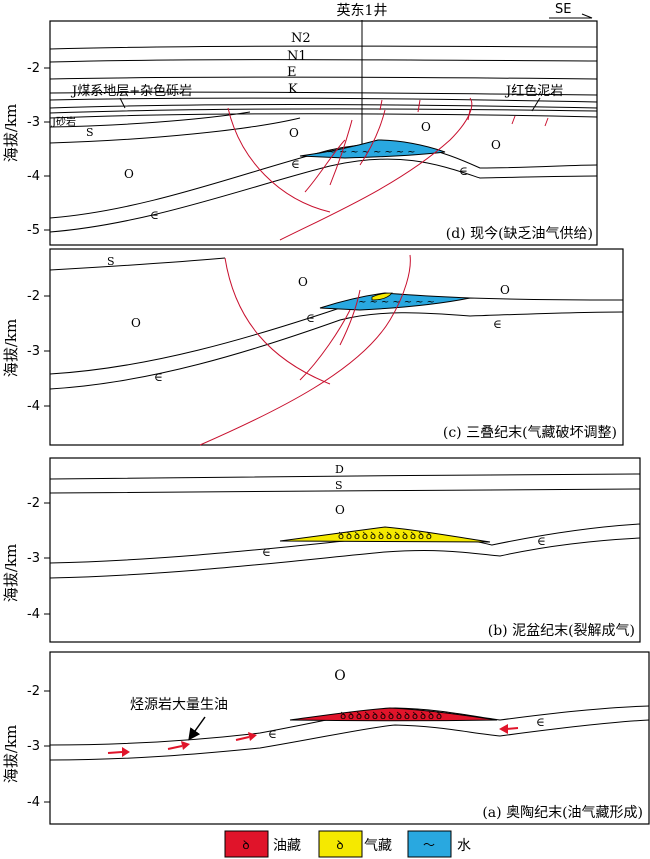 This screenshot has height=859, width=650. What do you see at coordinates (26, 149) in the screenshot?
I see `panel-d-y-axis: -2 -3 -4 -5 海拔/km` at bounding box center [26, 149].